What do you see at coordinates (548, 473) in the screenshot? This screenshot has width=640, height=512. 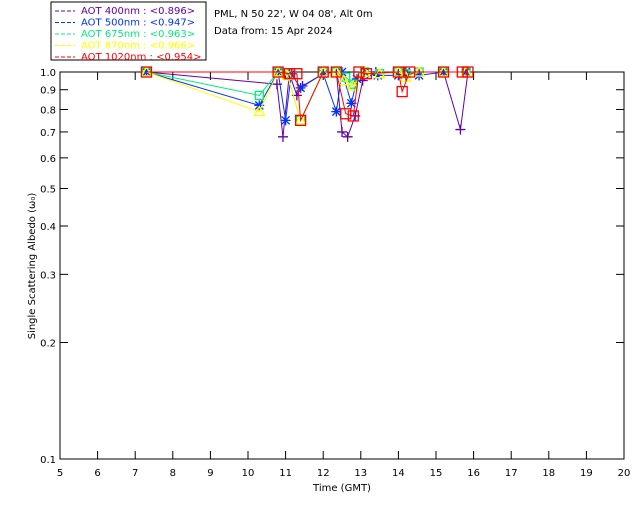 I see `x-tick-label: 18` at bounding box center [548, 473].